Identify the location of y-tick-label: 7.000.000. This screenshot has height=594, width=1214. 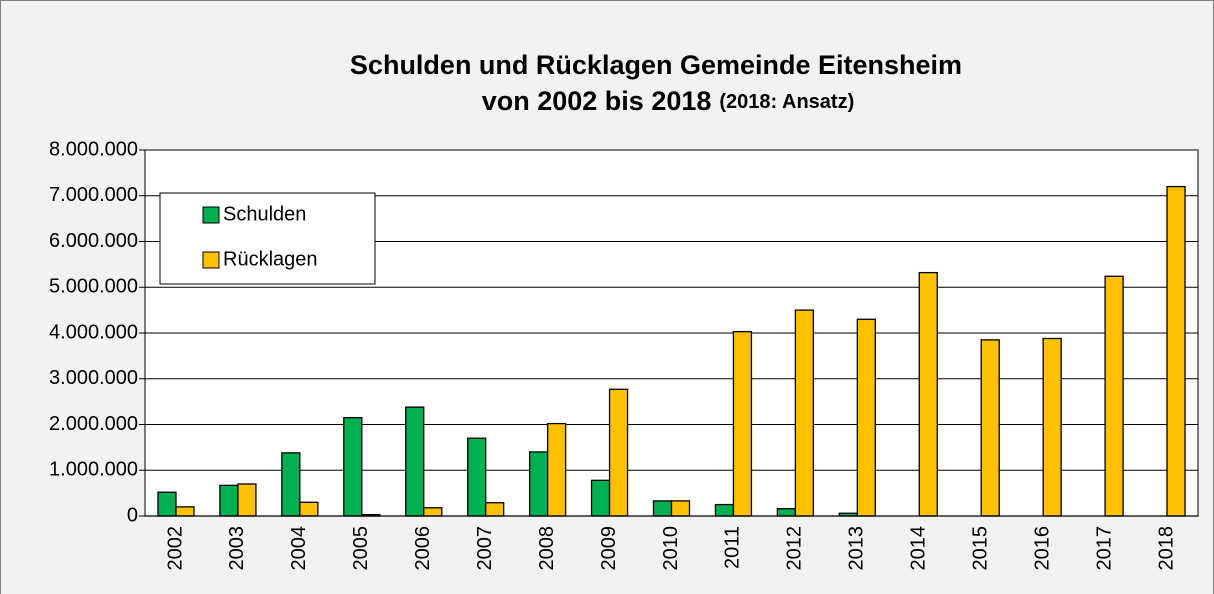
(93, 195).